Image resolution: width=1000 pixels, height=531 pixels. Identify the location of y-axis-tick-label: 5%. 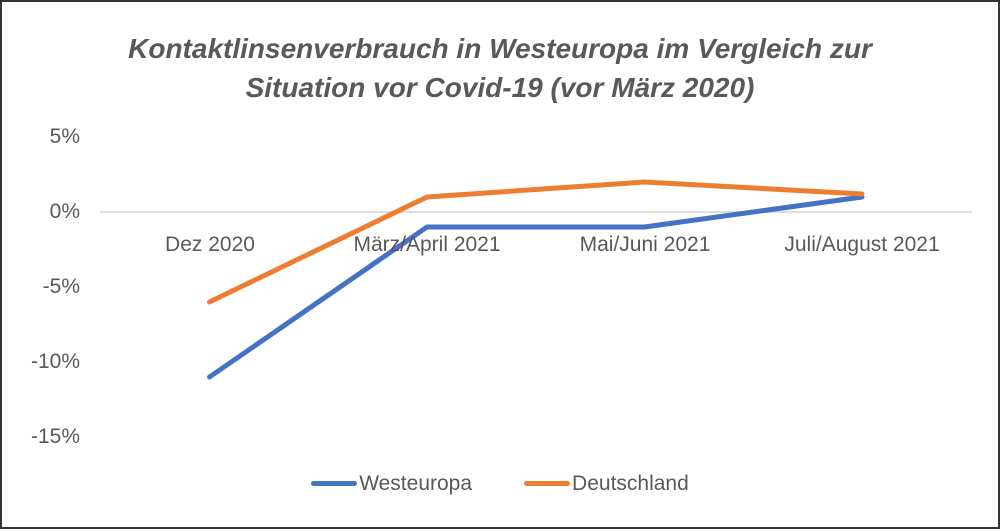
(64, 136).